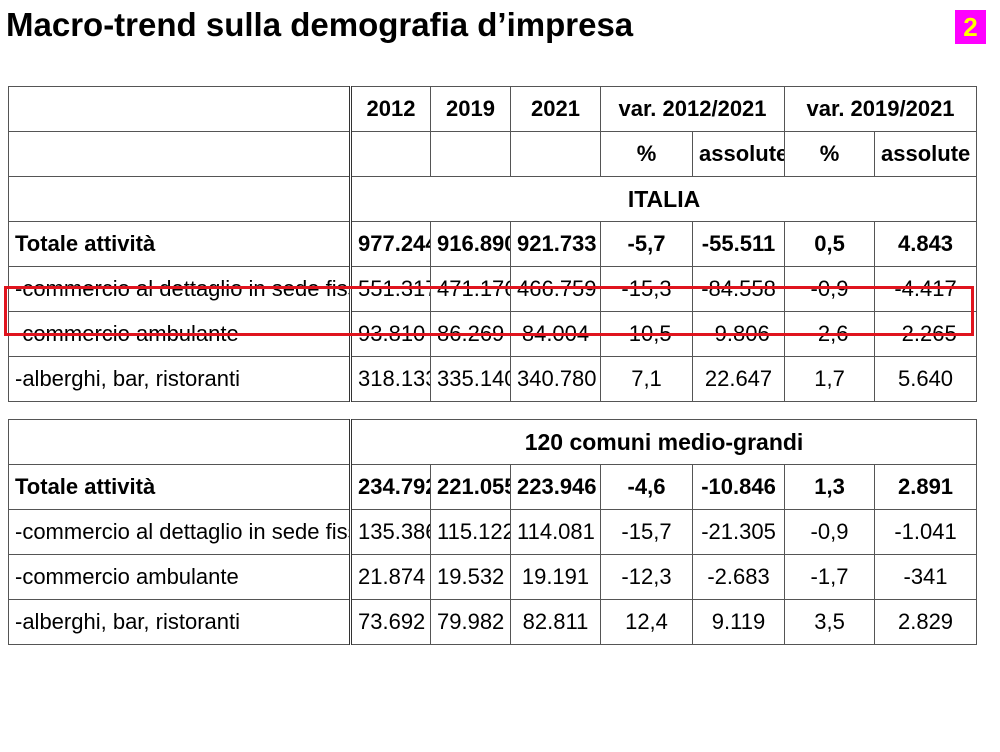  Describe the element at coordinates (555, 109) in the screenshot. I see `col-header-2021: 2021` at that location.